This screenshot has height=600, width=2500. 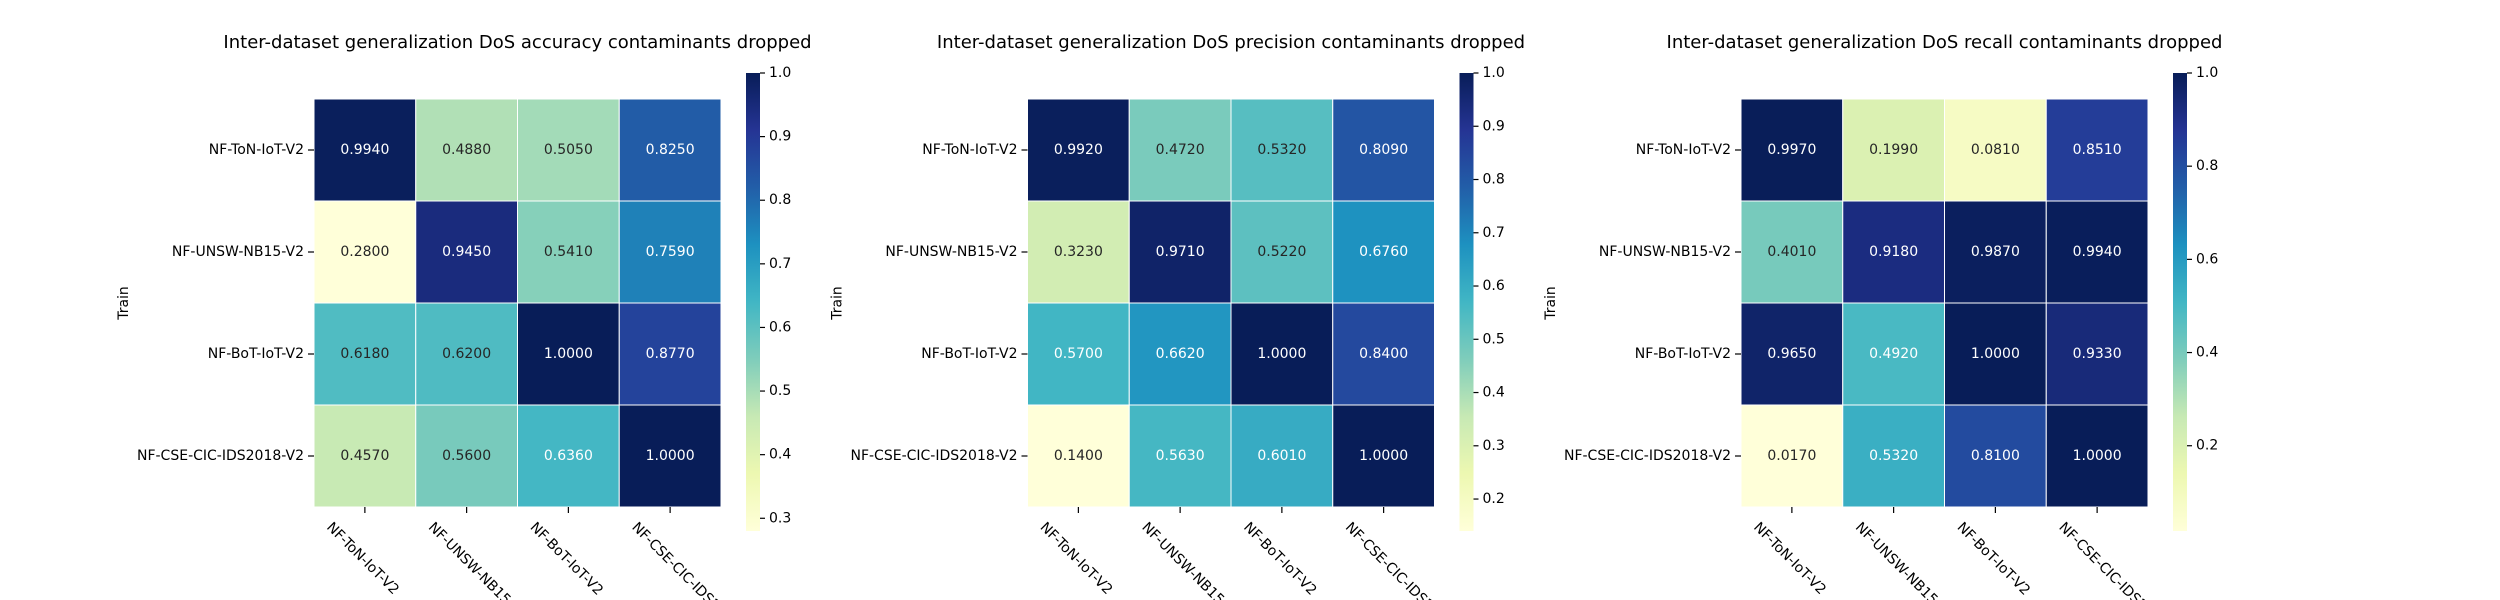 I want to click on cell-label: 0.9450, so click(x=466, y=252).